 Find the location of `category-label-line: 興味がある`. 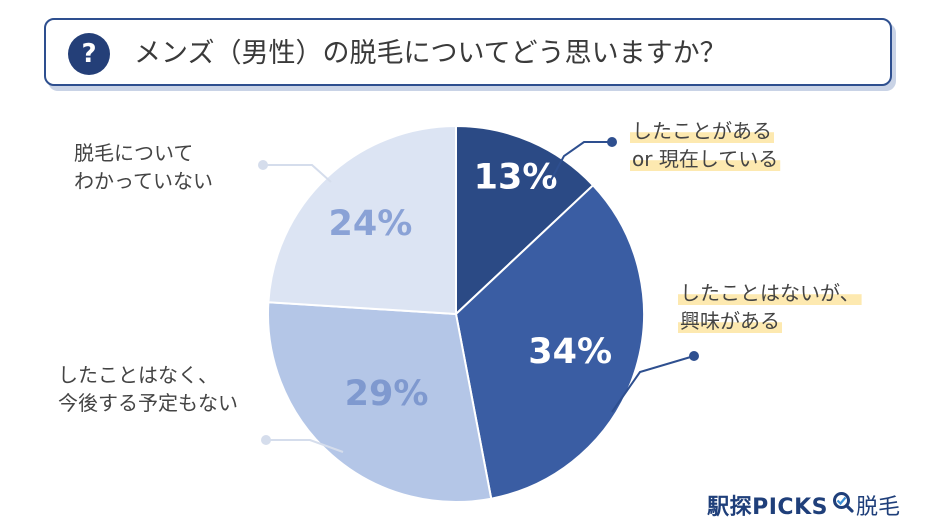

category-label-line: 興味がある is located at coordinates (730, 321).